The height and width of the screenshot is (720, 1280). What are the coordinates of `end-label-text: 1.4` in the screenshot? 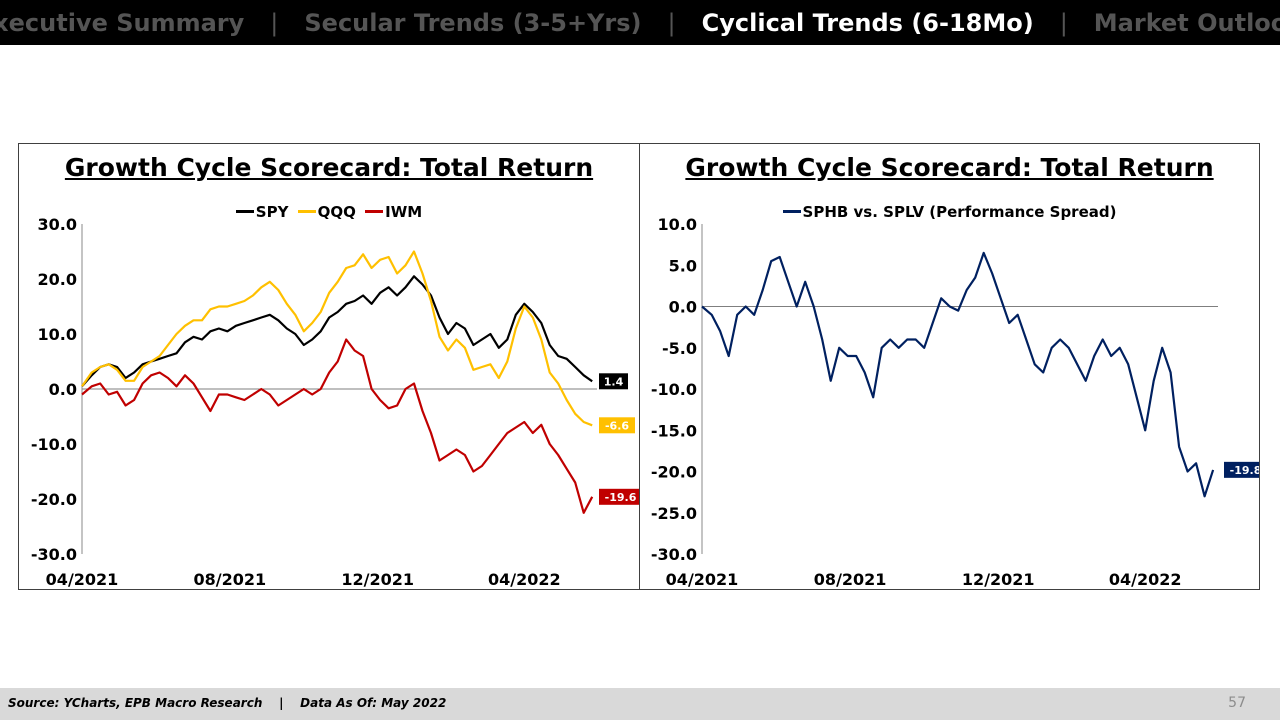 It's located at (614, 381).